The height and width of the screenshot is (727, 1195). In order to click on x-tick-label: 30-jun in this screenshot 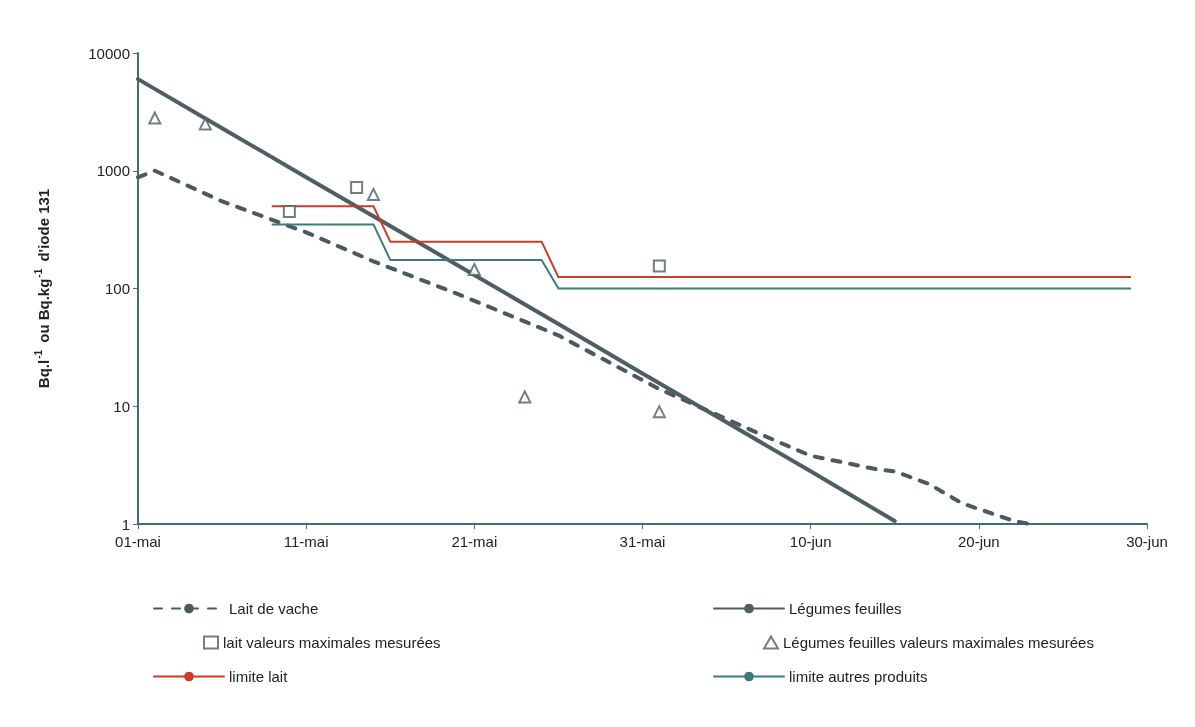, I will do `click(1147, 541)`.